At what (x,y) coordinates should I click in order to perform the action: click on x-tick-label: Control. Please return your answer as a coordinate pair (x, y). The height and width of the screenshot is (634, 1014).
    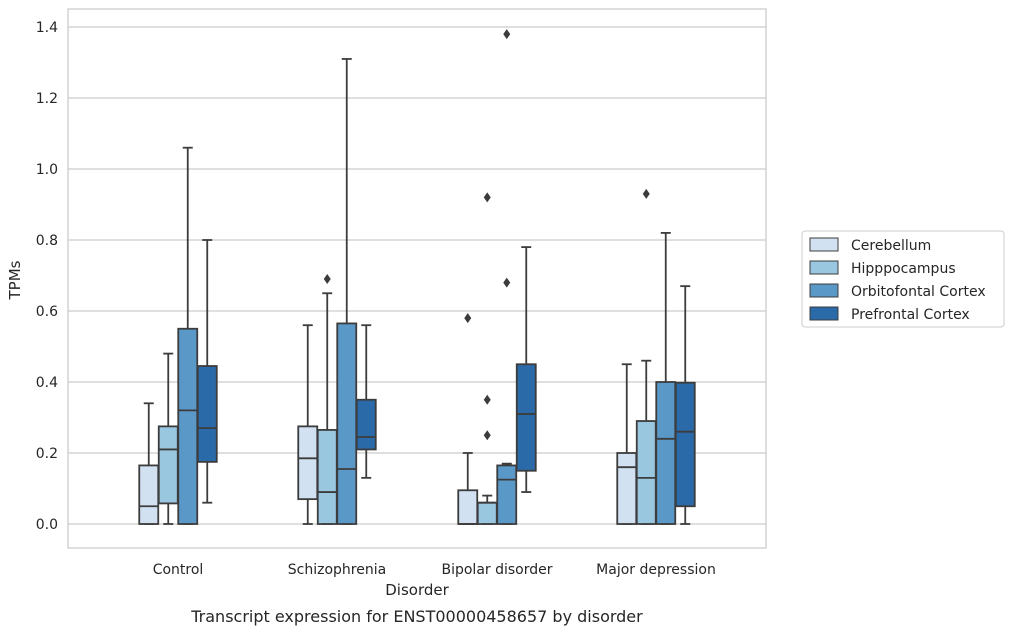
    Looking at the image, I should click on (178, 570).